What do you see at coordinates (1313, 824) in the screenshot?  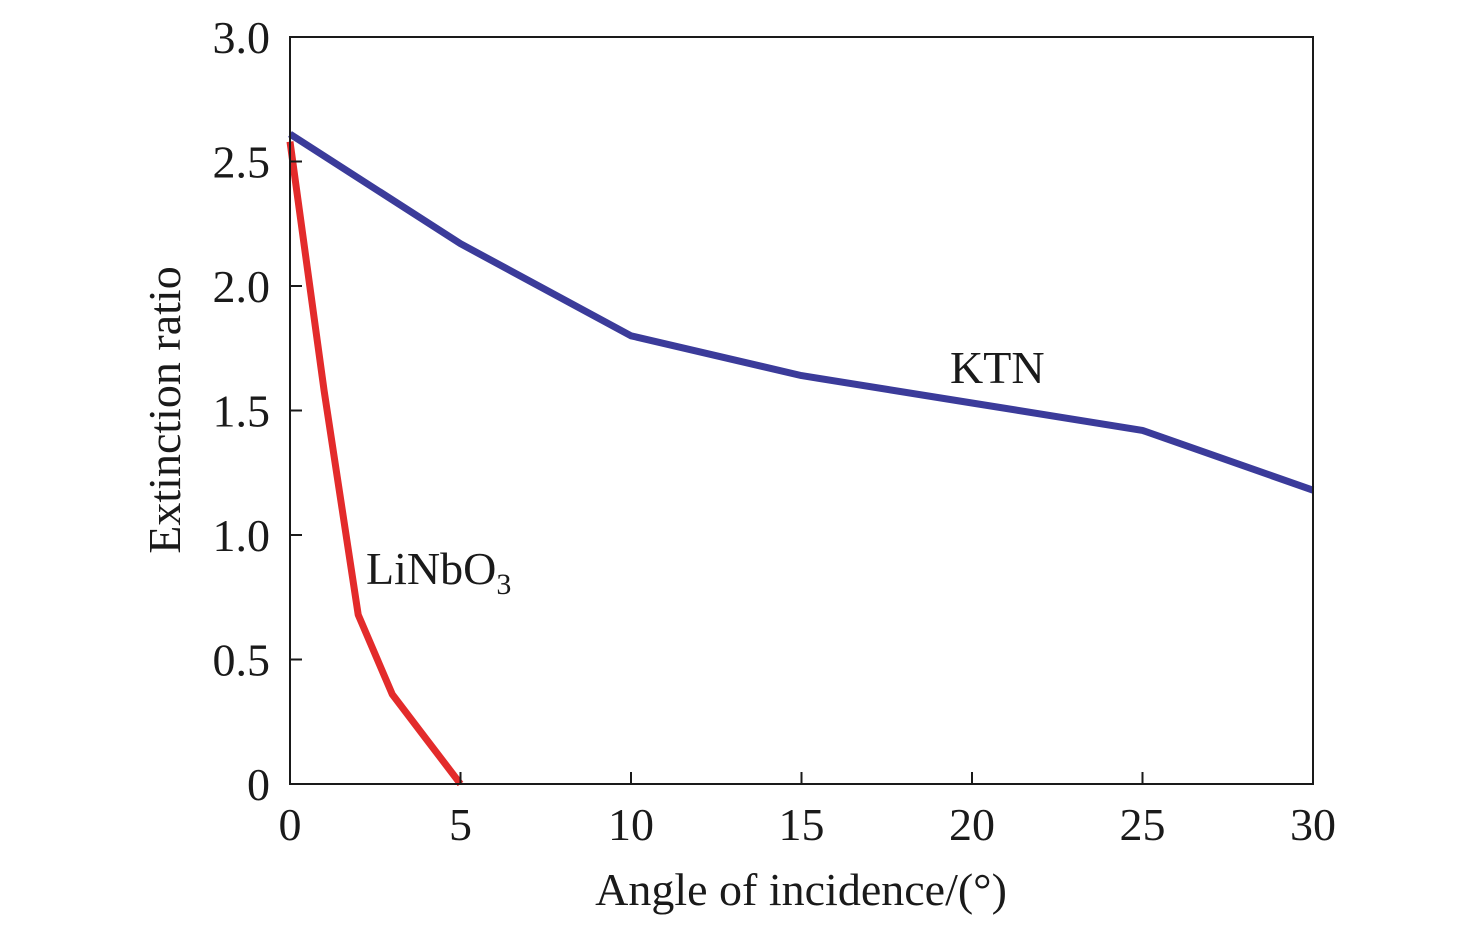 I see `x-tick-label: 30` at bounding box center [1313, 824].